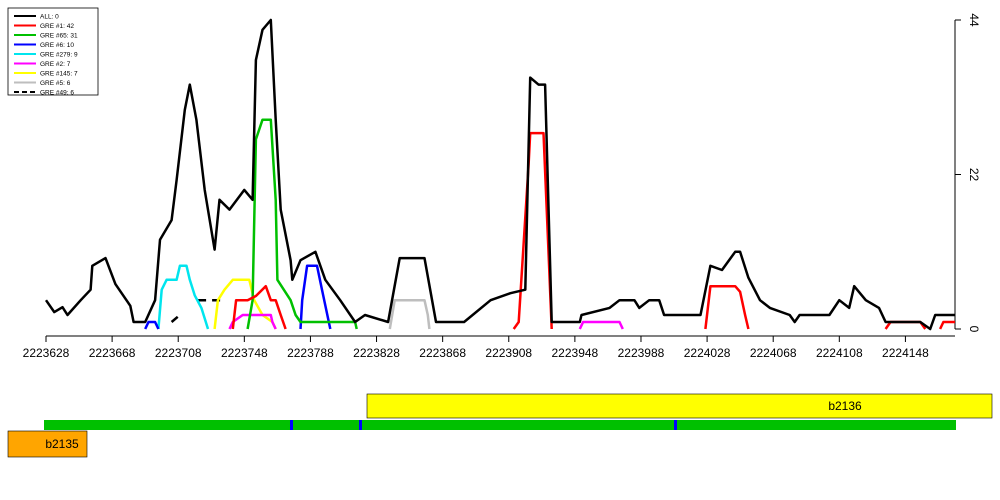  I want to click on x-tick-label: 2224068, so click(773, 353).